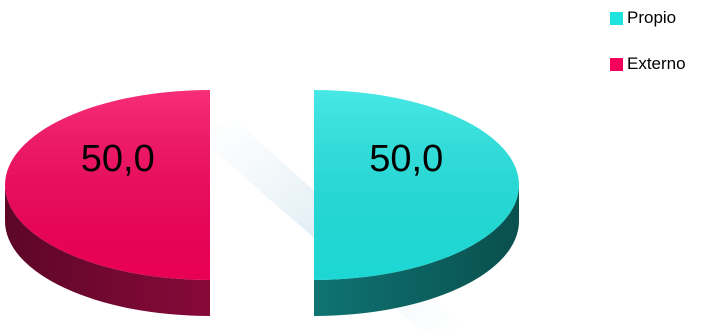  What do you see at coordinates (656, 63) in the screenshot?
I see `legend-label-externo: Externo` at bounding box center [656, 63].